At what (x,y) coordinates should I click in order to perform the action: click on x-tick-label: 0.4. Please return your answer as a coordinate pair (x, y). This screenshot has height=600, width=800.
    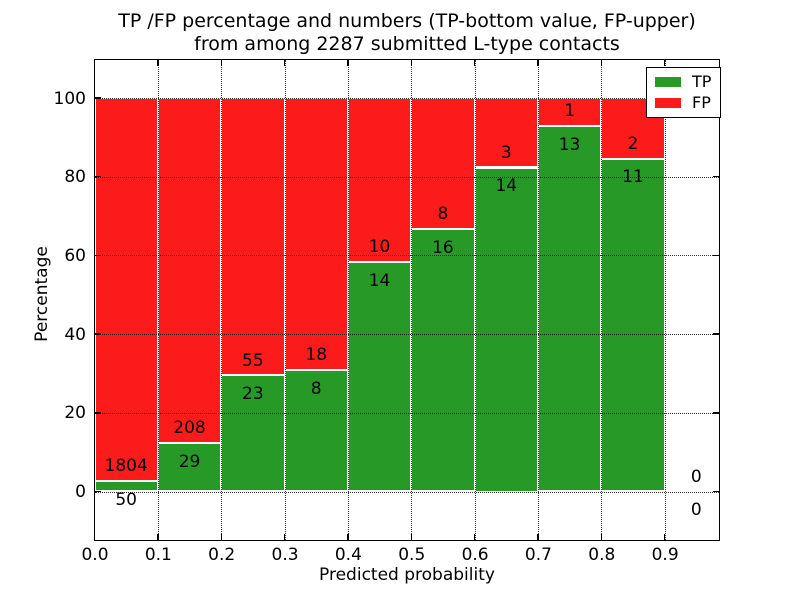
    Looking at the image, I should click on (348, 555).